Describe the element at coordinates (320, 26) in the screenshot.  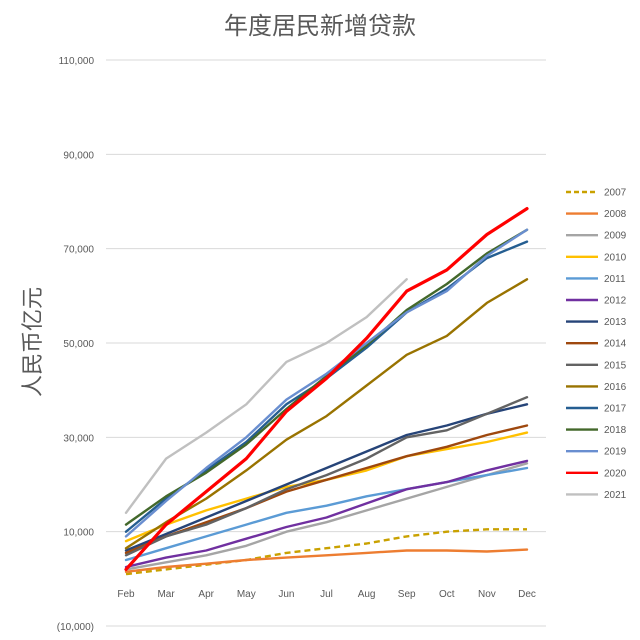
I see `chart-title: 年度居民新增贷款` at that location.